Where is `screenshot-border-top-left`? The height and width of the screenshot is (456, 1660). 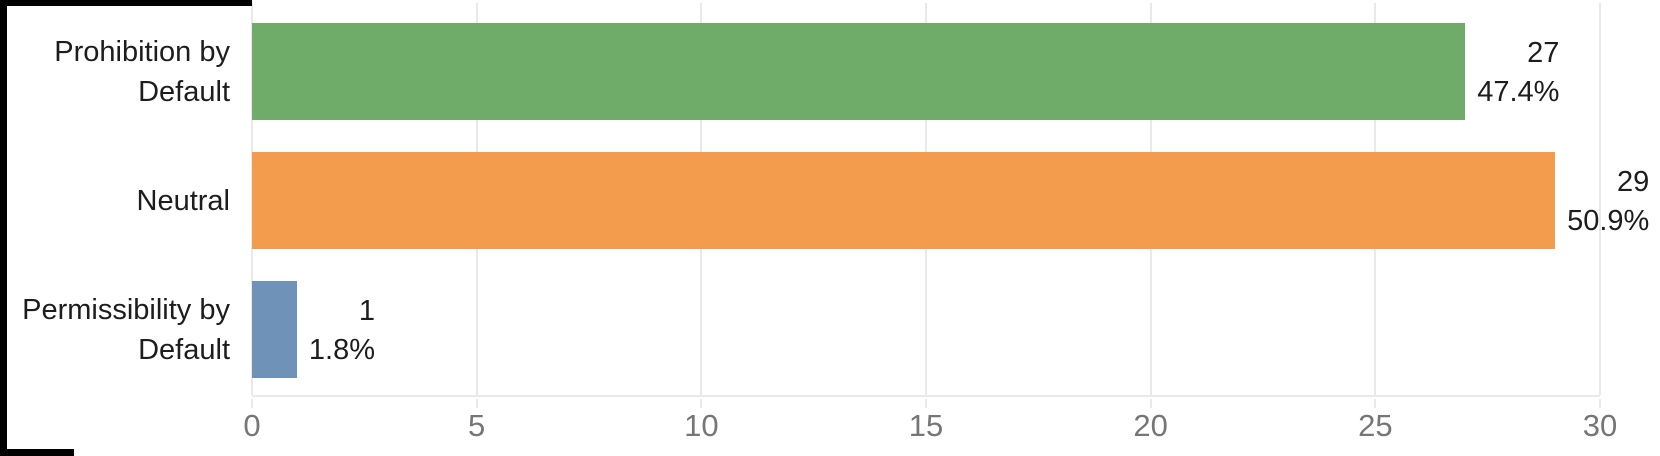
screenshot-border-top-left is located at coordinates (126, 3).